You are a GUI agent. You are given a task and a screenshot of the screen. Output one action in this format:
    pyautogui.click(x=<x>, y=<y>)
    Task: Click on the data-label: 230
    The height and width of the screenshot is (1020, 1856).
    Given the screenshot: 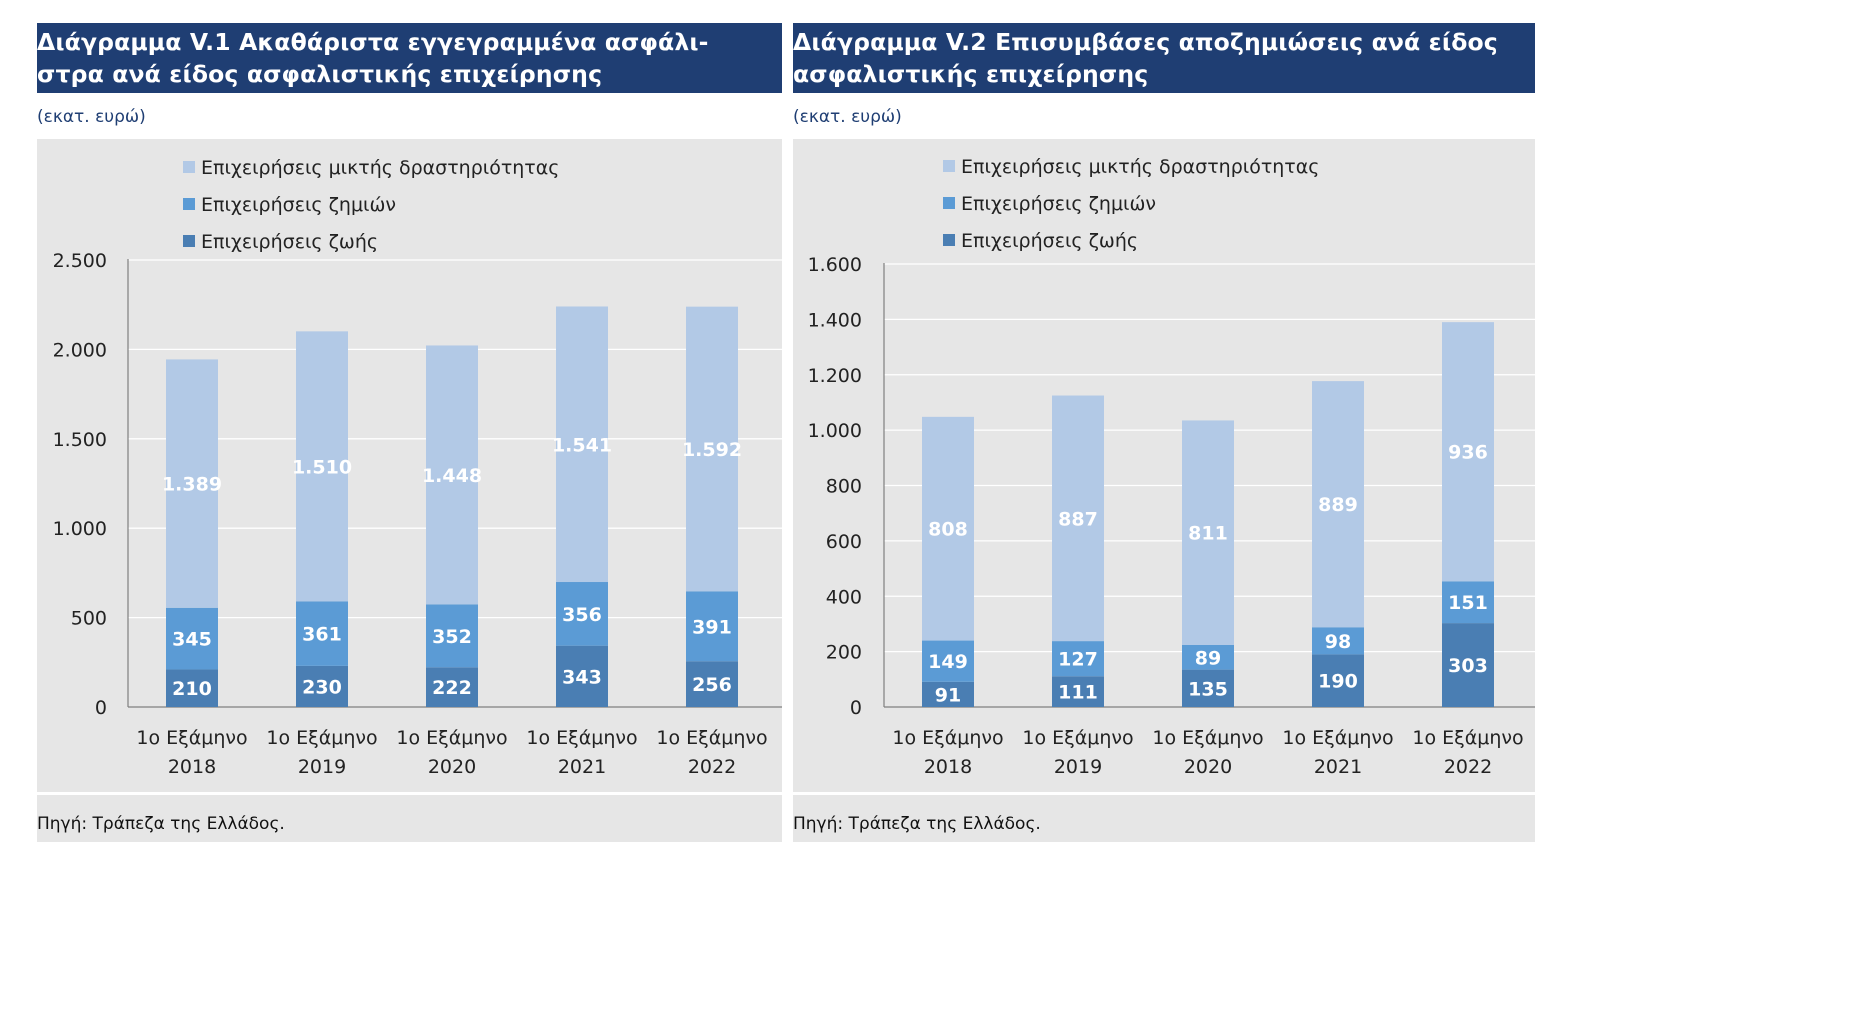 What is the action you would take?
    pyautogui.click(x=322, y=687)
    